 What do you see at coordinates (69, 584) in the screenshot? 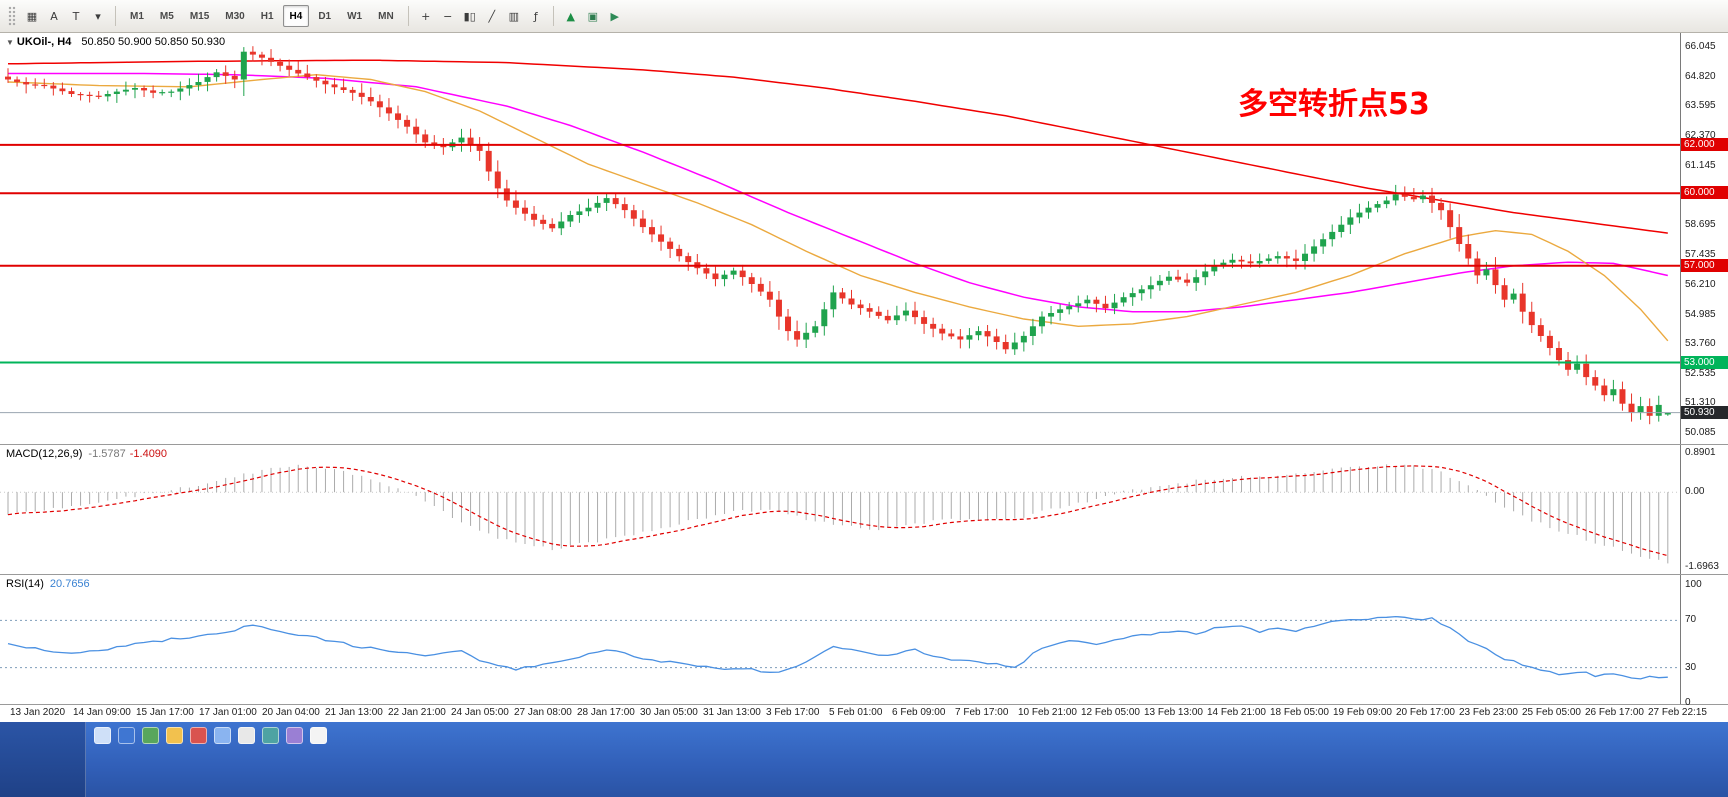
I see `rsi-value: 20.7656` at bounding box center [69, 584].